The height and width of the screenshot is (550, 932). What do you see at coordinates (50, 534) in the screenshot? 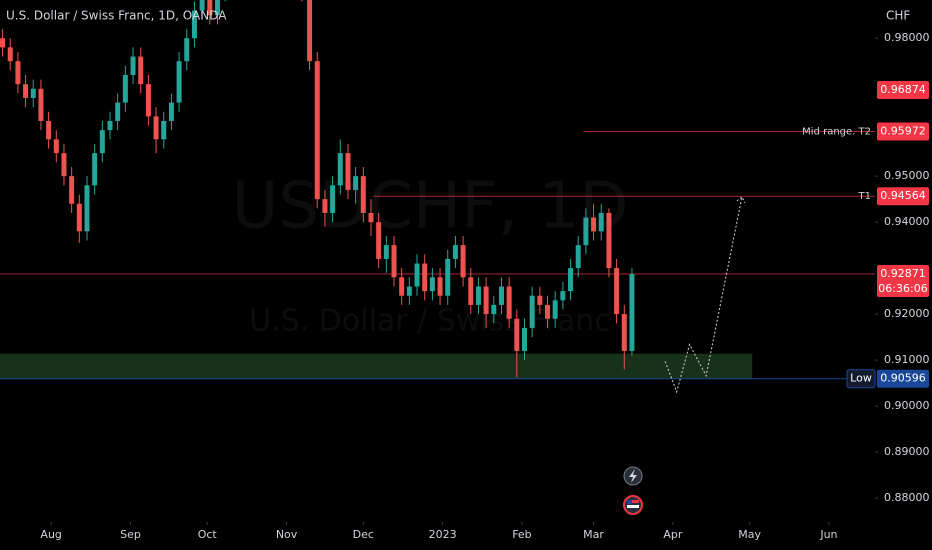
I see `x-tick-label: Aug` at bounding box center [50, 534].